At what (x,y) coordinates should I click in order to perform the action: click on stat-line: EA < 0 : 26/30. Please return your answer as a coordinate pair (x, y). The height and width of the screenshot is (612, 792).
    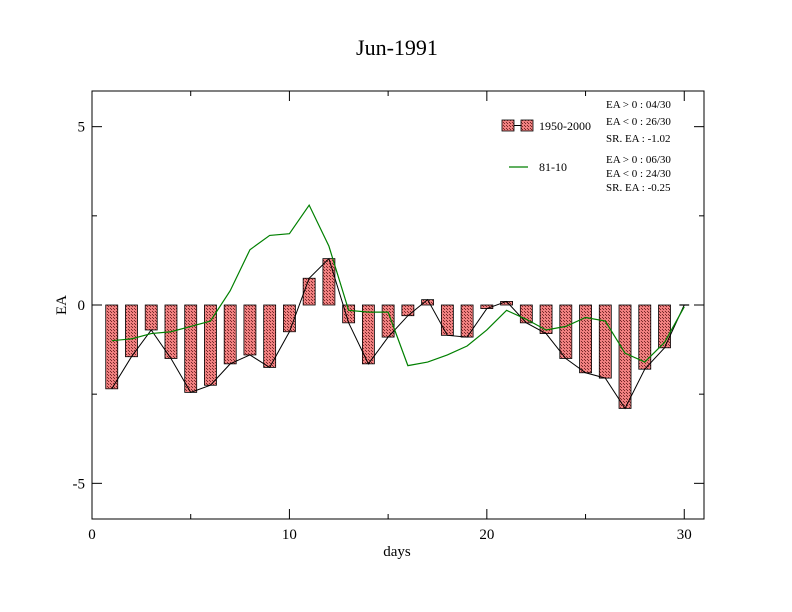
    Looking at the image, I should click on (638, 122).